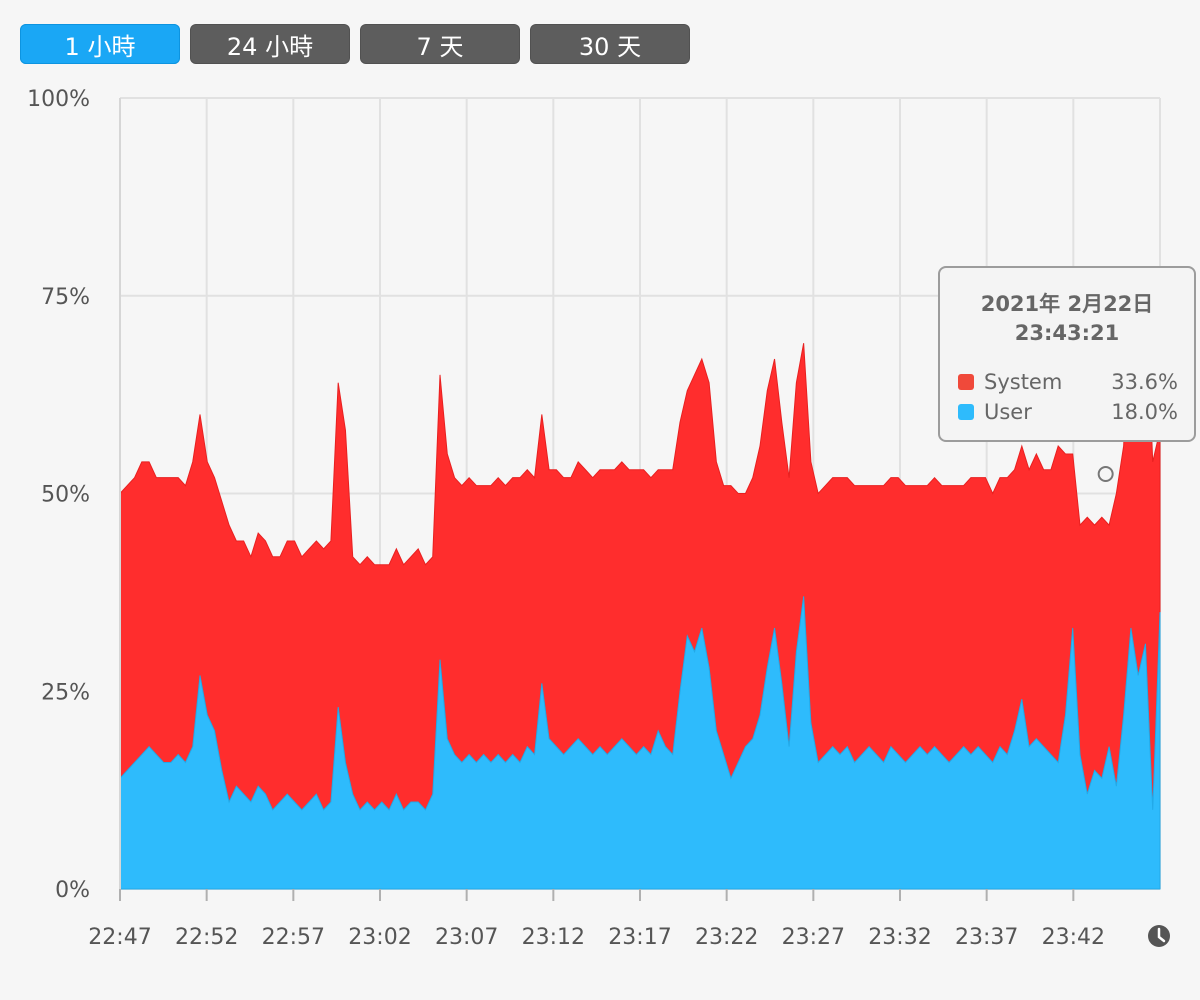  What do you see at coordinates (466, 937) in the screenshot?
I see `x-tick-label: 23:07` at bounding box center [466, 937].